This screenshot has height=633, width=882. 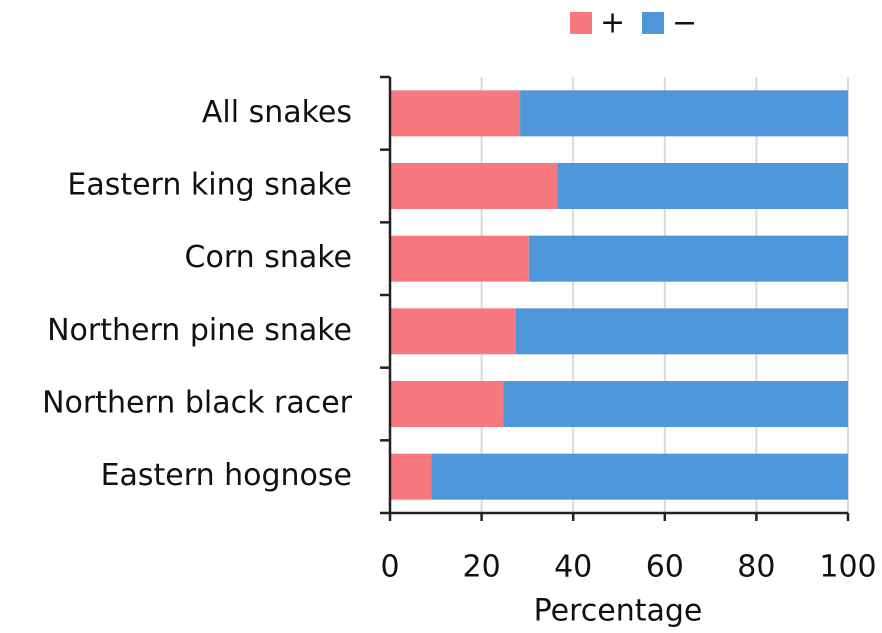 I want to click on y-tick-label: Northern pine snake, so click(x=199, y=330).